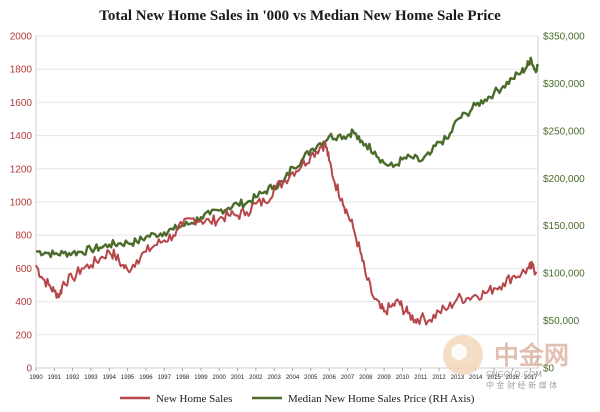 This screenshot has height=412, width=600. What do you see at coordinates (494, 378) in the screenshot?
I see `x-tick-label: 2015` at bounding box center [494, 378].